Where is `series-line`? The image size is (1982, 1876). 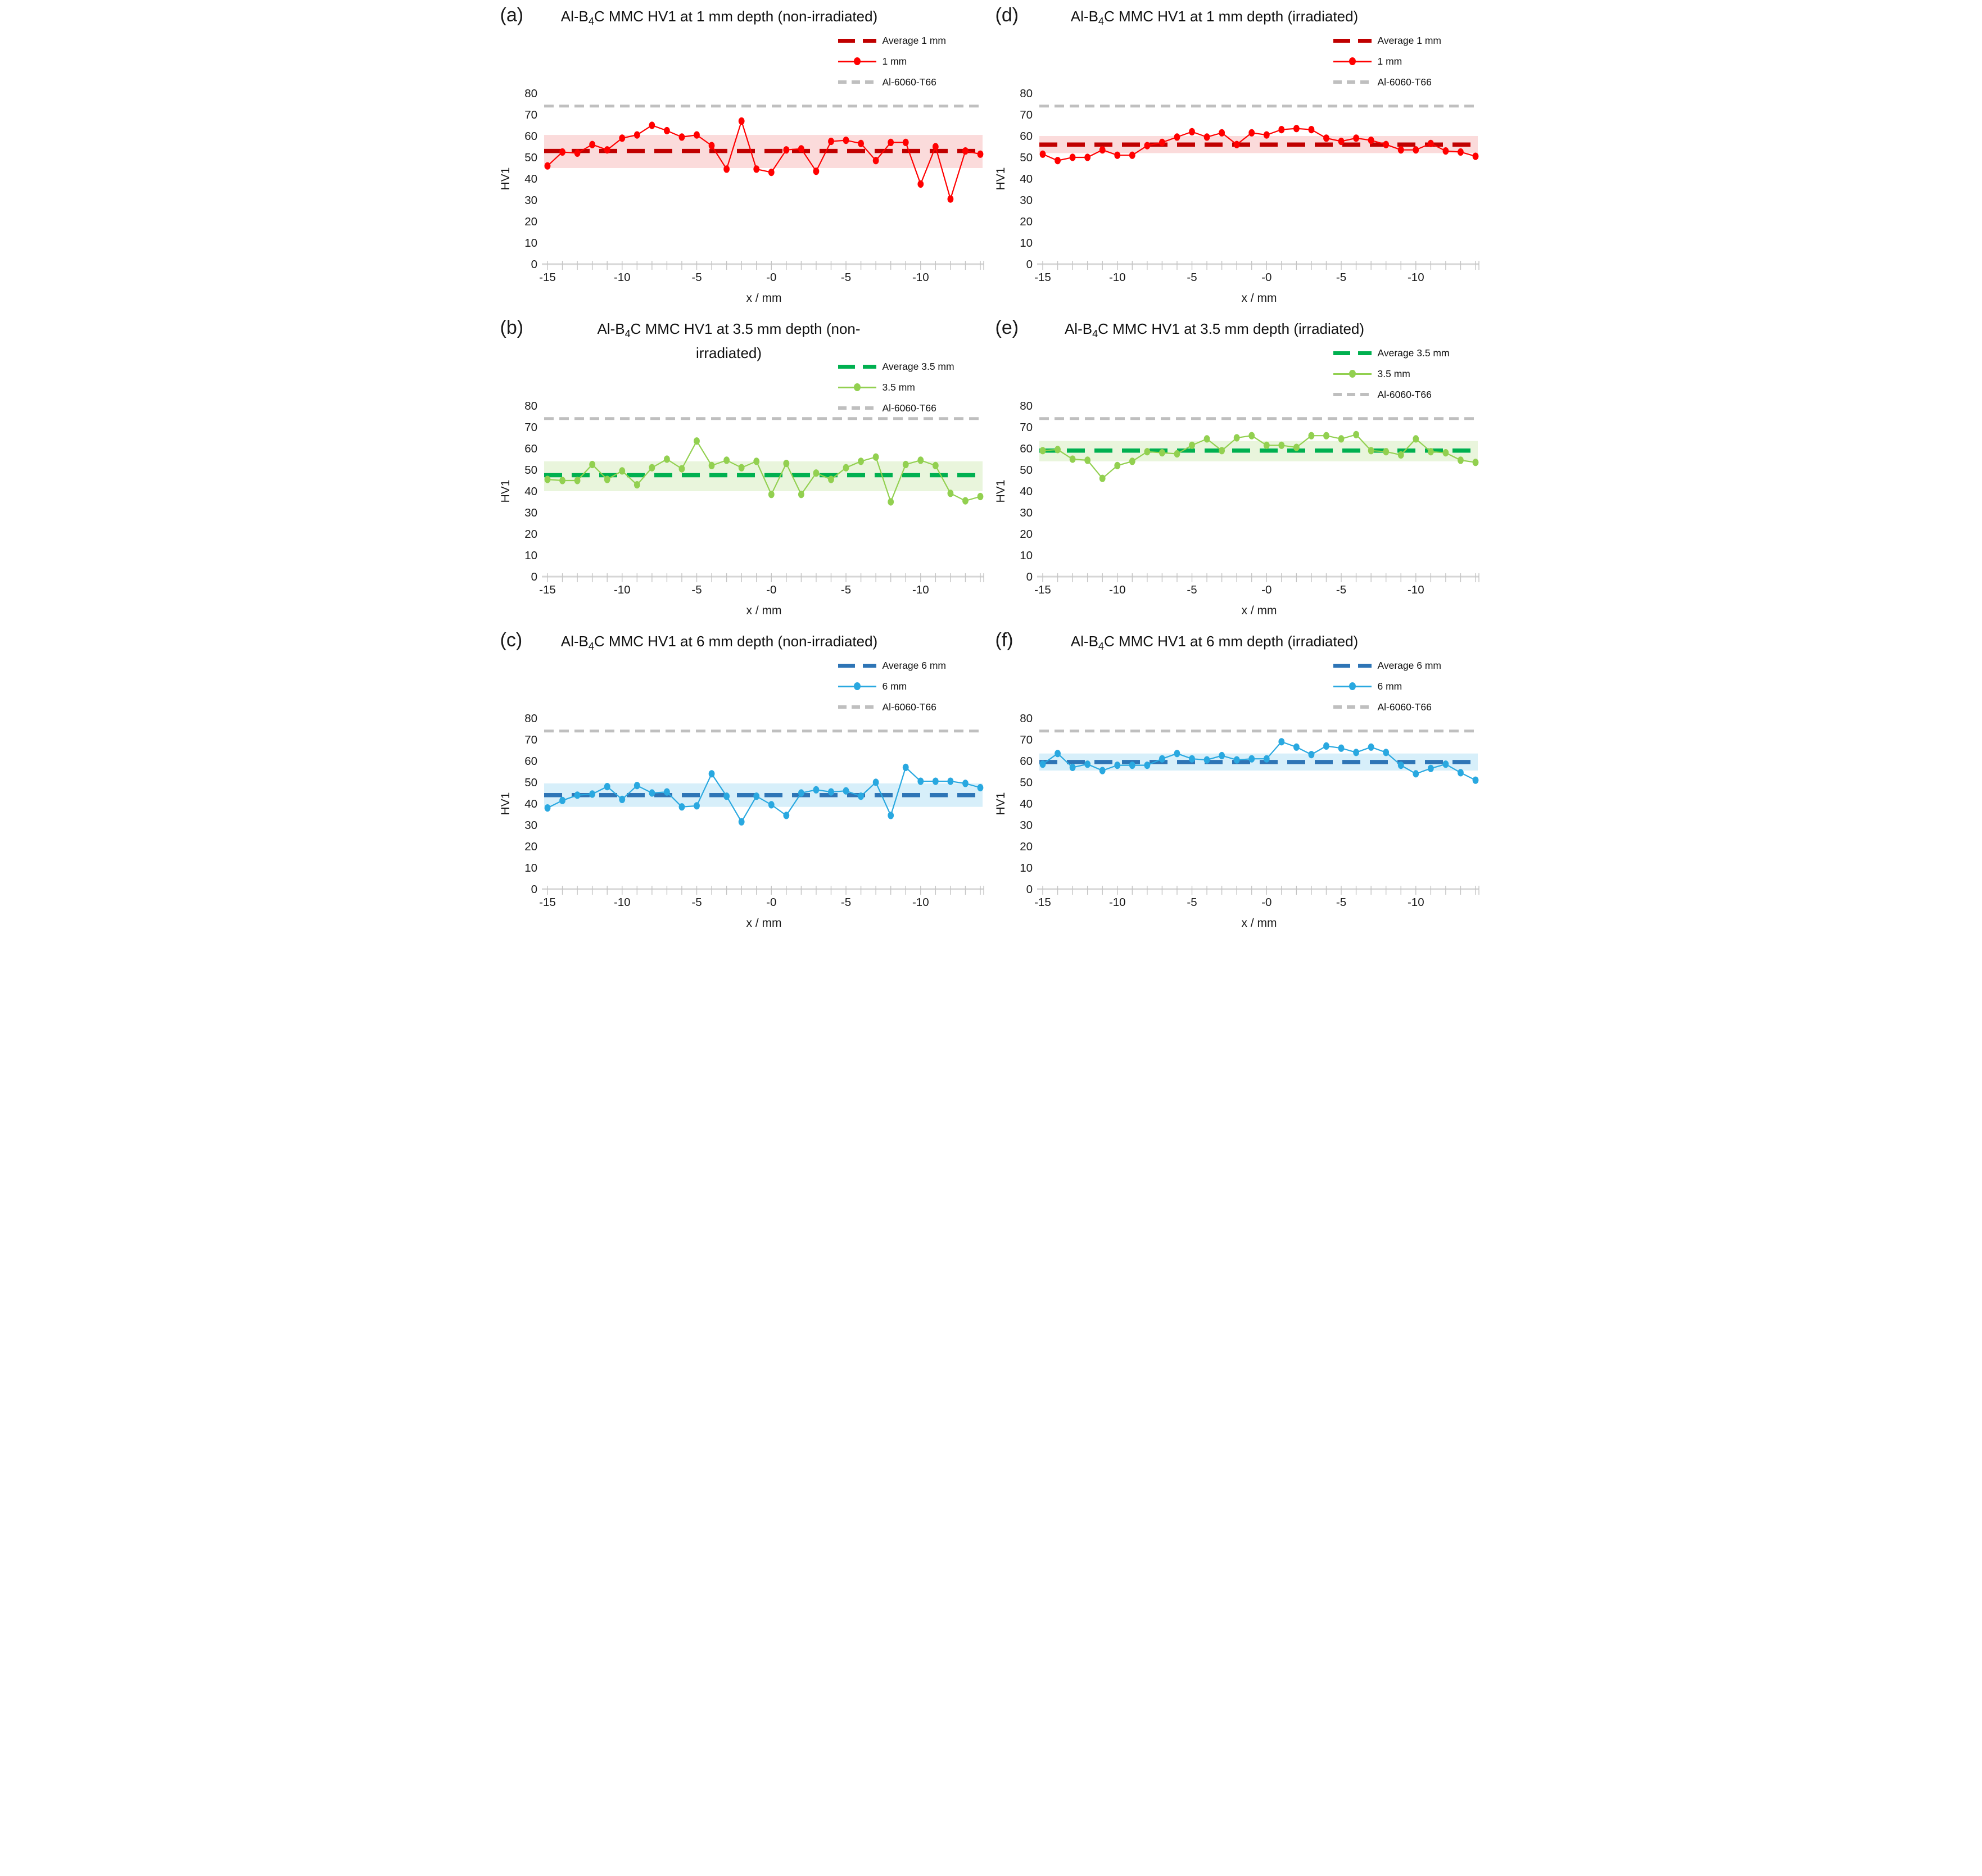 series-line is located at coordinates (1259, 456).